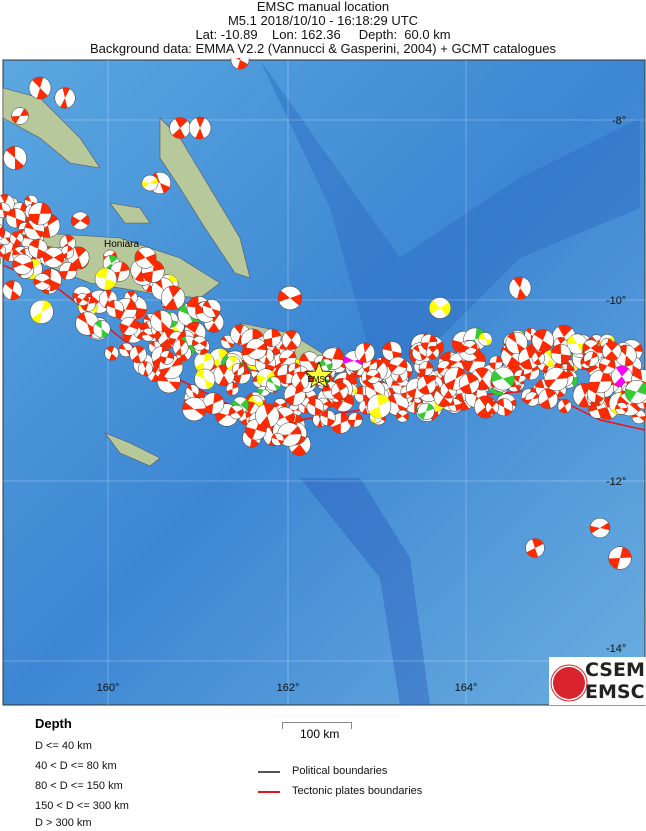 The width and height of the screenshot is (646, 831). Describe the element at coordinates (288, 688) in the screenshot. I see `lon-label-162: 162°` at that location.